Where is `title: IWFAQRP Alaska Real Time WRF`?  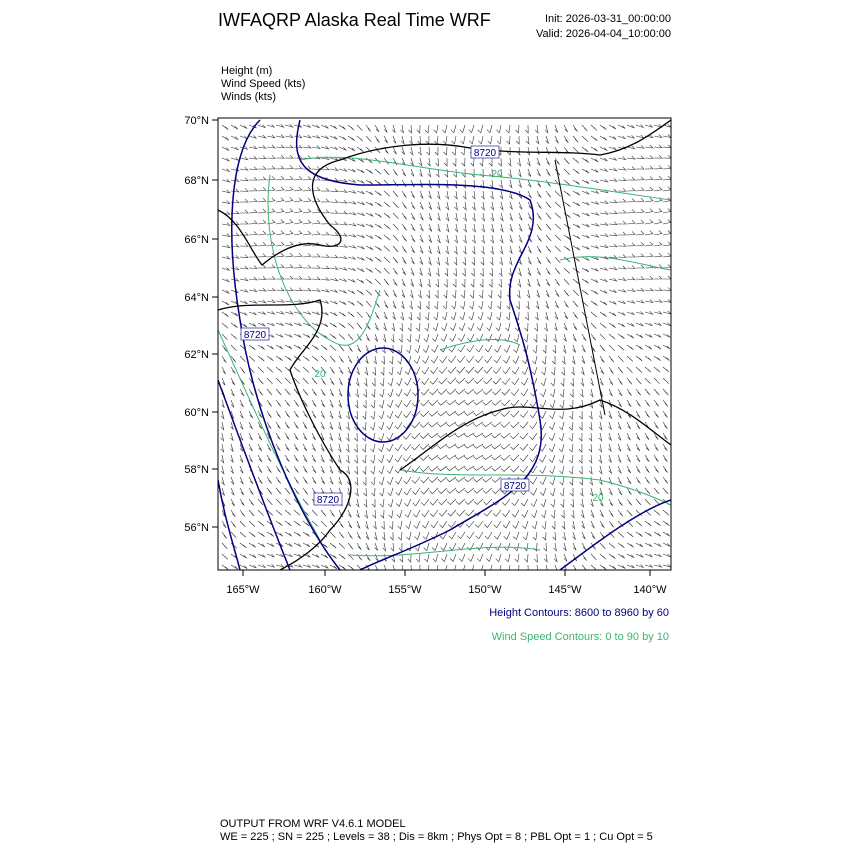 title: IWFAQRP Alaska Real Time WRF is located at coordinates (354, 20).